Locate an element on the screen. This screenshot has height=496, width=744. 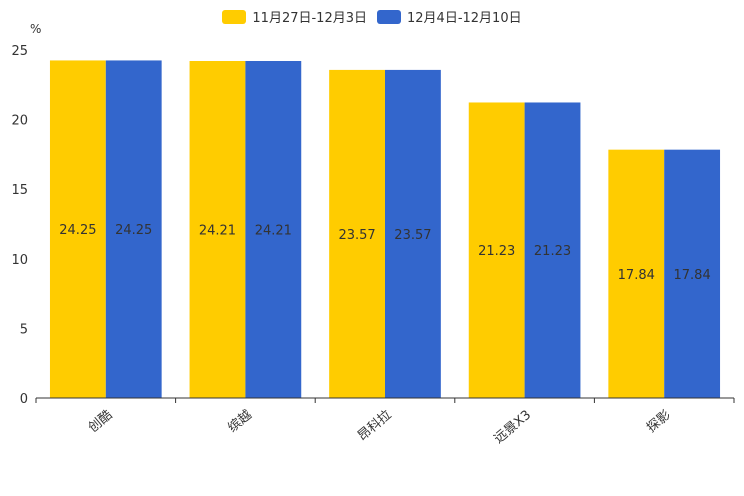
x-tick-label: 创酷 is located at coordinates (101, 422).